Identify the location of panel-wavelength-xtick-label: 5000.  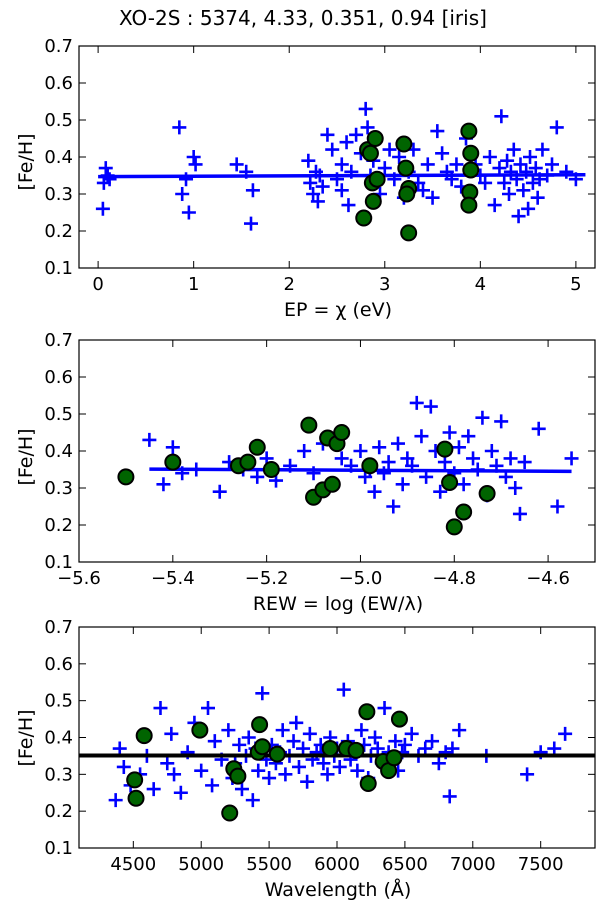
(201, 864).